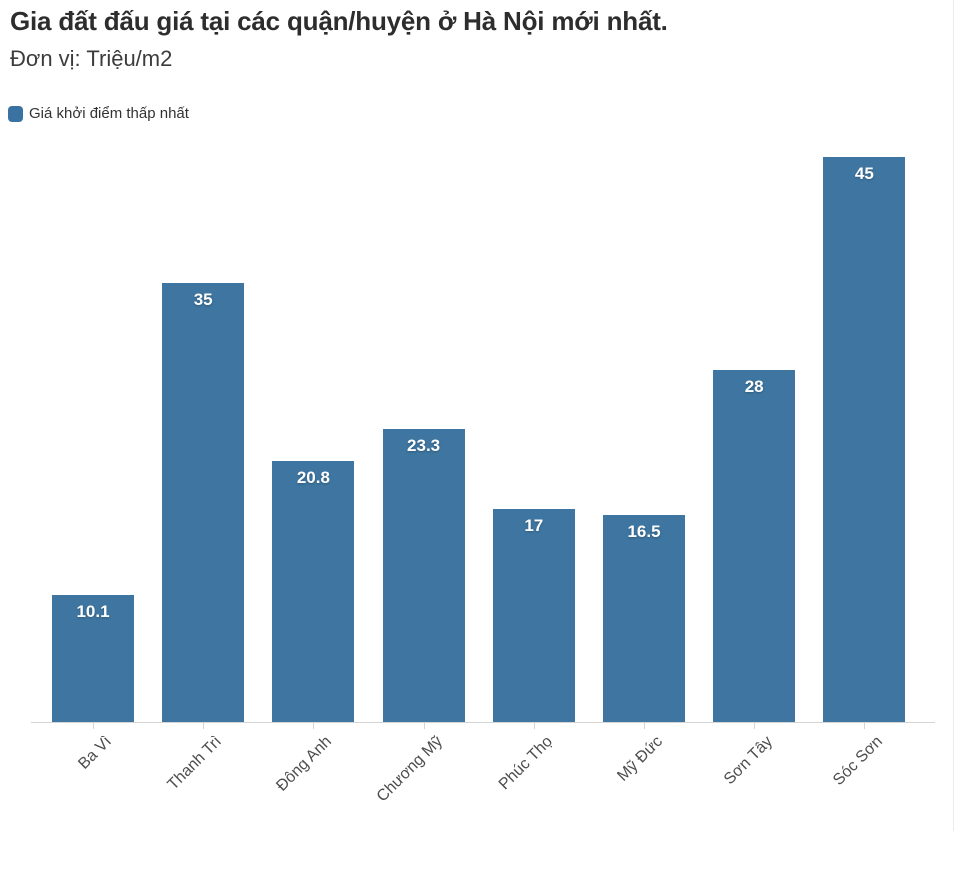 The image size is (954, 894). Describe the element at coordinates (91, 58) in the screenshot. I see `chart-subtitle: Đơn vị: Triệu/m2` at that location.